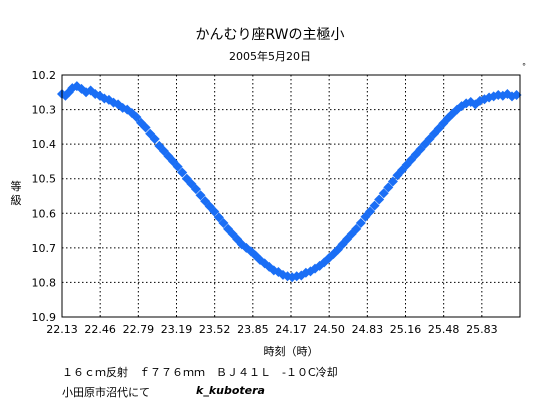 The height and width of the screenshot is (415, 540). I want to click on x-tick-label: 25.48, so click(444, 329).